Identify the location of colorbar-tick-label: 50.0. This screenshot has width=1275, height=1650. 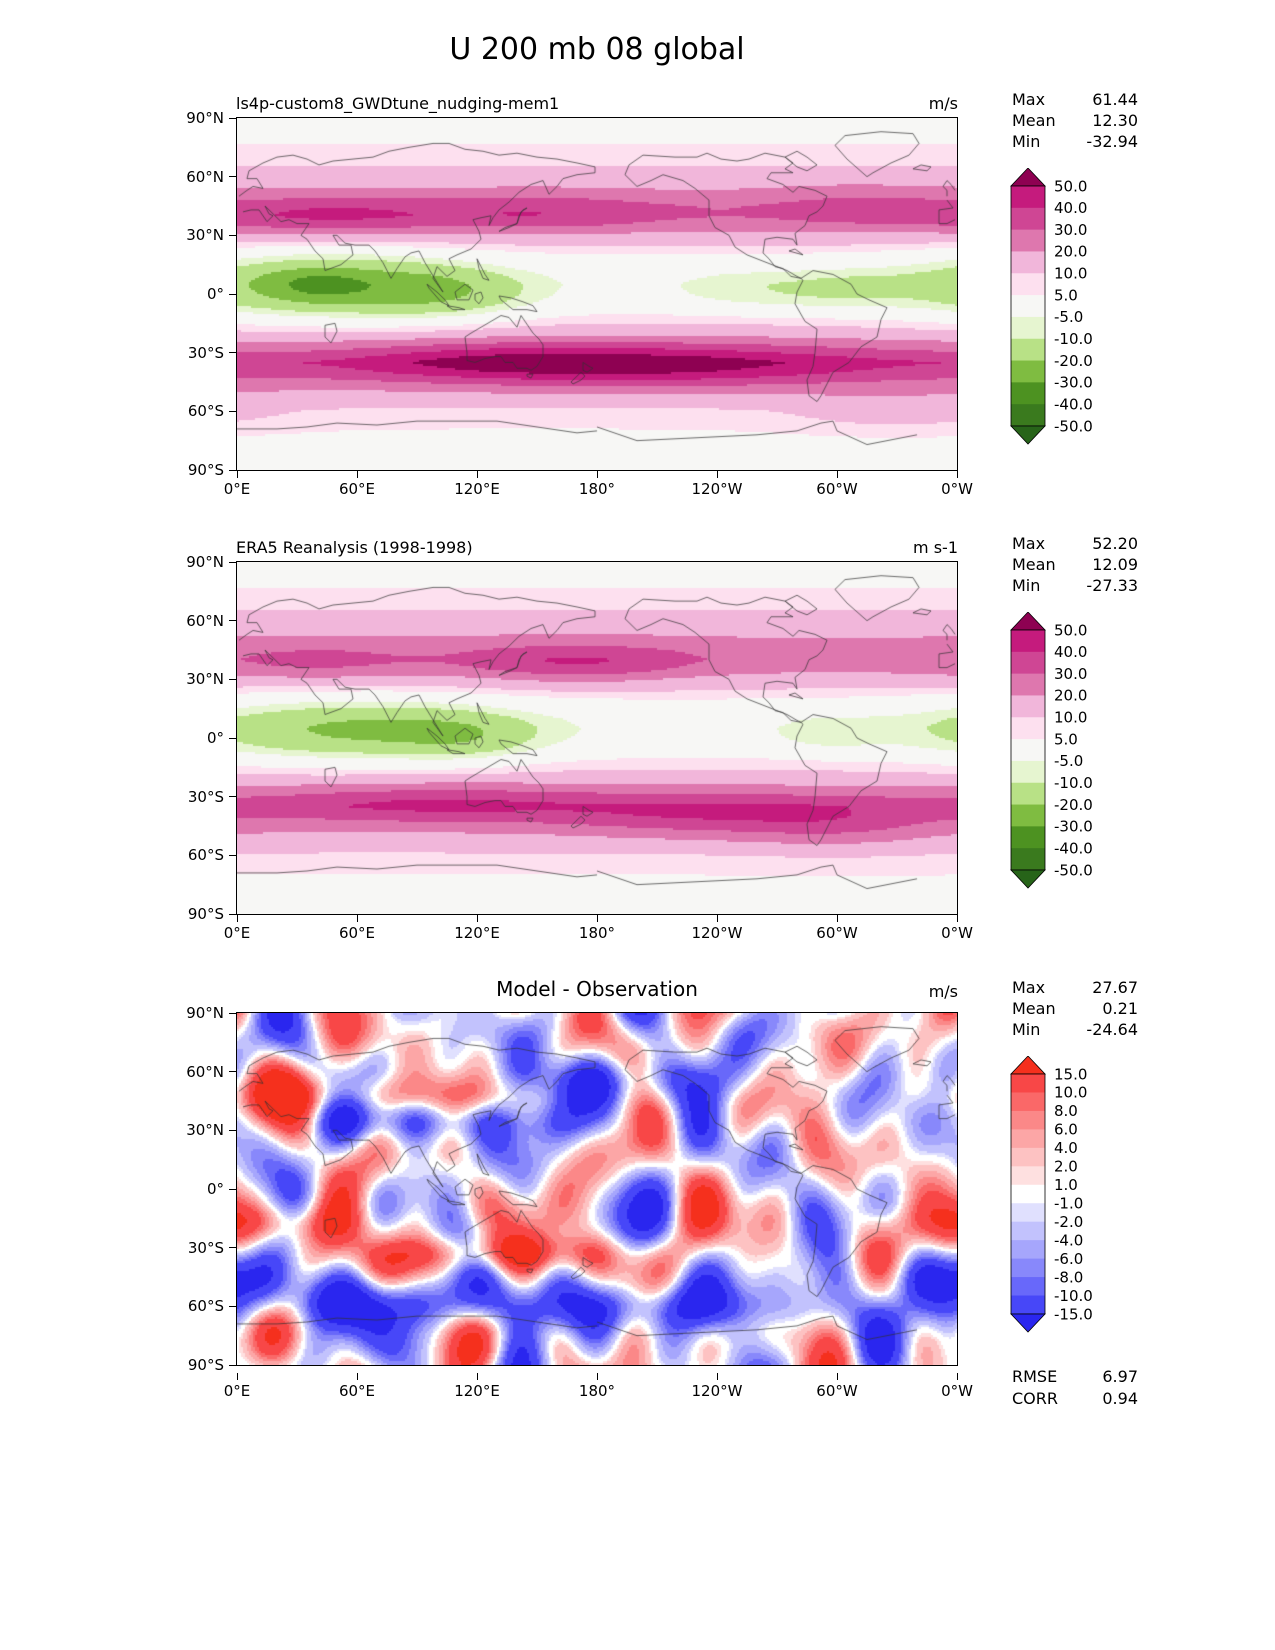
(1070, 630).